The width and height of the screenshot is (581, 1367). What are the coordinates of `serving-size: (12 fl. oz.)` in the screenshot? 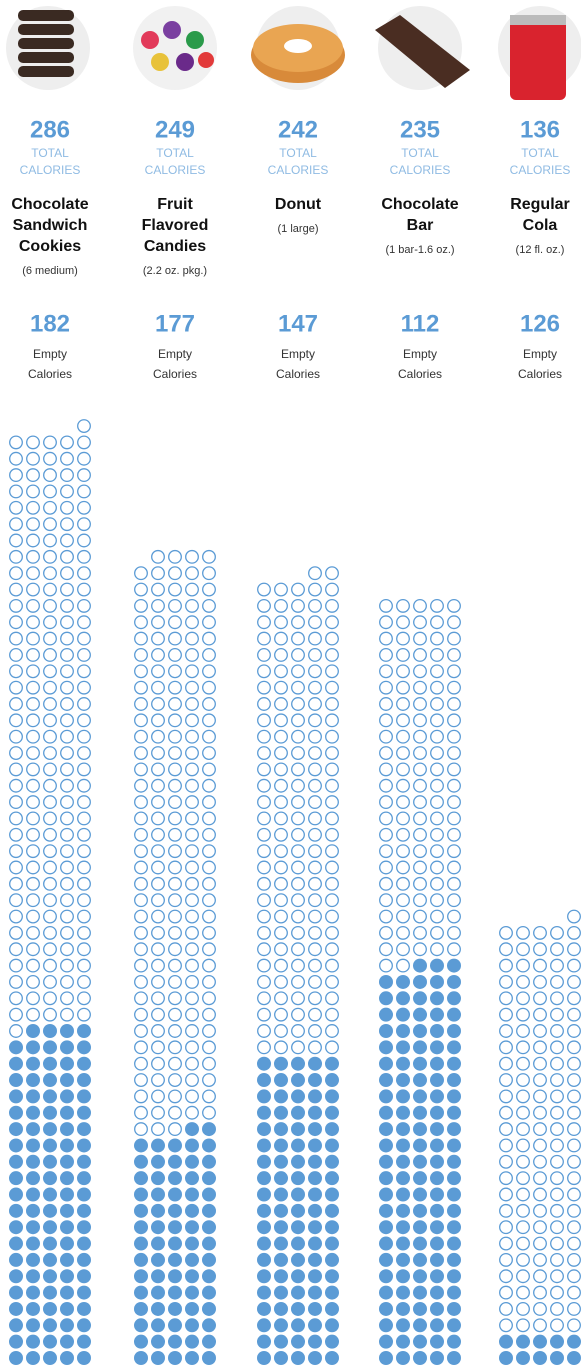 It's located at (540, 250).